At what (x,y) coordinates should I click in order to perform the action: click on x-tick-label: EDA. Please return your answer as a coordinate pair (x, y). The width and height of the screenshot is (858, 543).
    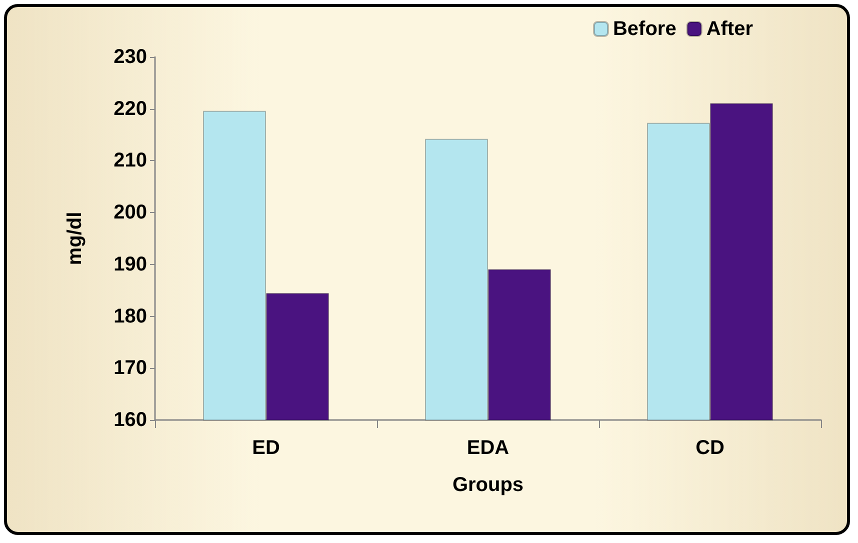
    Looking at the image, I should click on (488, 448).